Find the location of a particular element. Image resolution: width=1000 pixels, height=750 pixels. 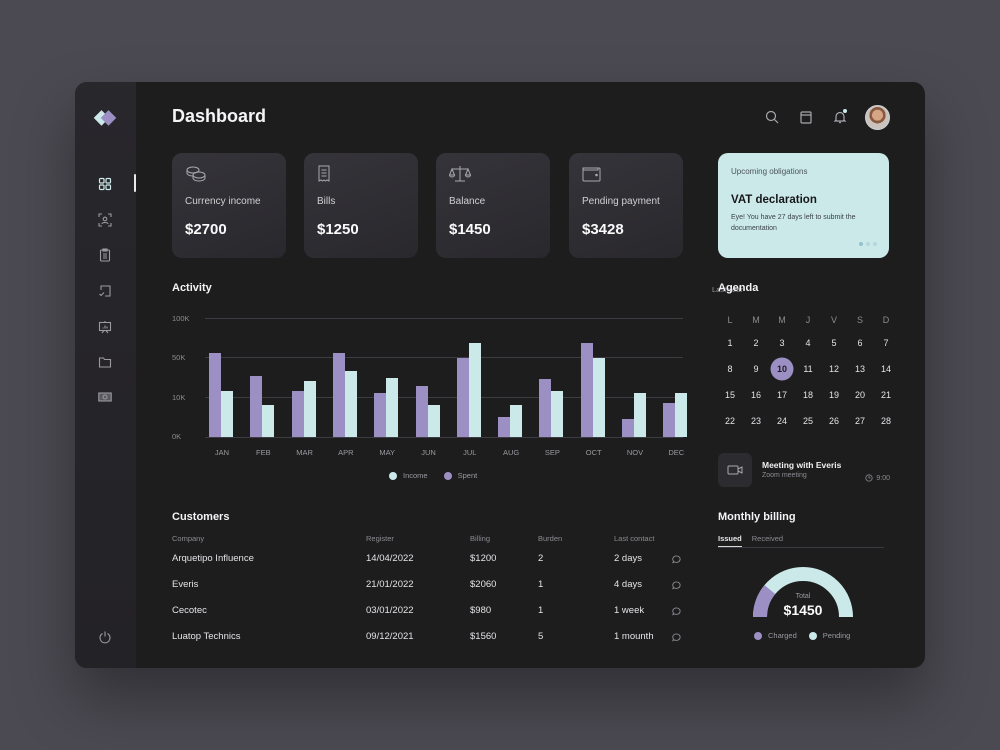

calendar-day: 16 is located at coordinates (755, 395).